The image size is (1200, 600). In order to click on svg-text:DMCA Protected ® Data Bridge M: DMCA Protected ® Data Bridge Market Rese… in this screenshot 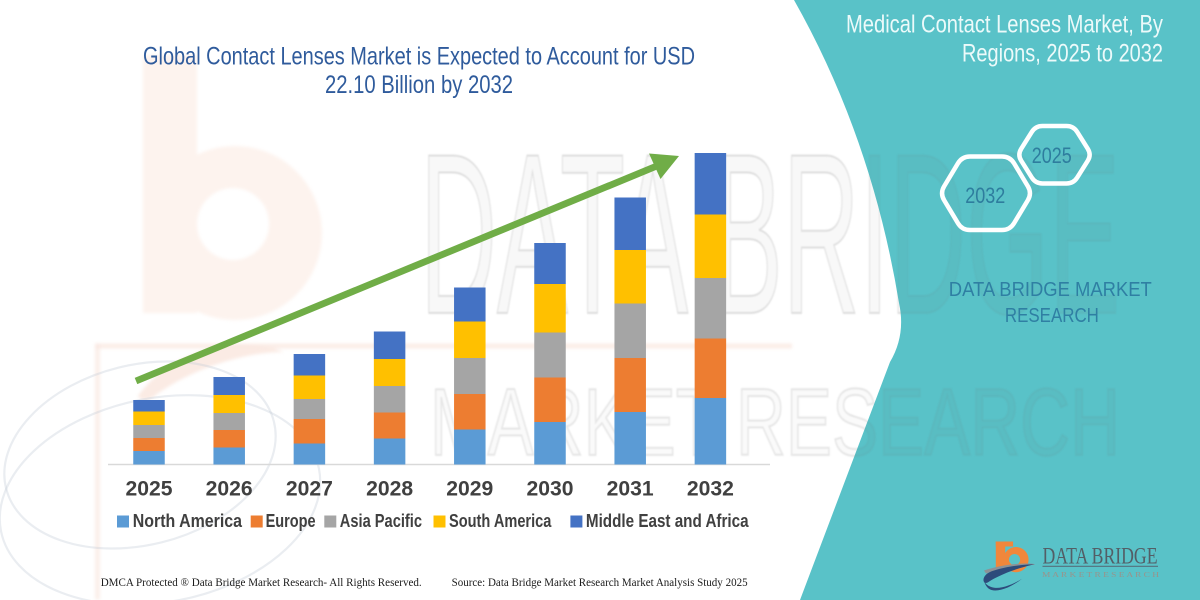, I will do `click(261, 583)`.